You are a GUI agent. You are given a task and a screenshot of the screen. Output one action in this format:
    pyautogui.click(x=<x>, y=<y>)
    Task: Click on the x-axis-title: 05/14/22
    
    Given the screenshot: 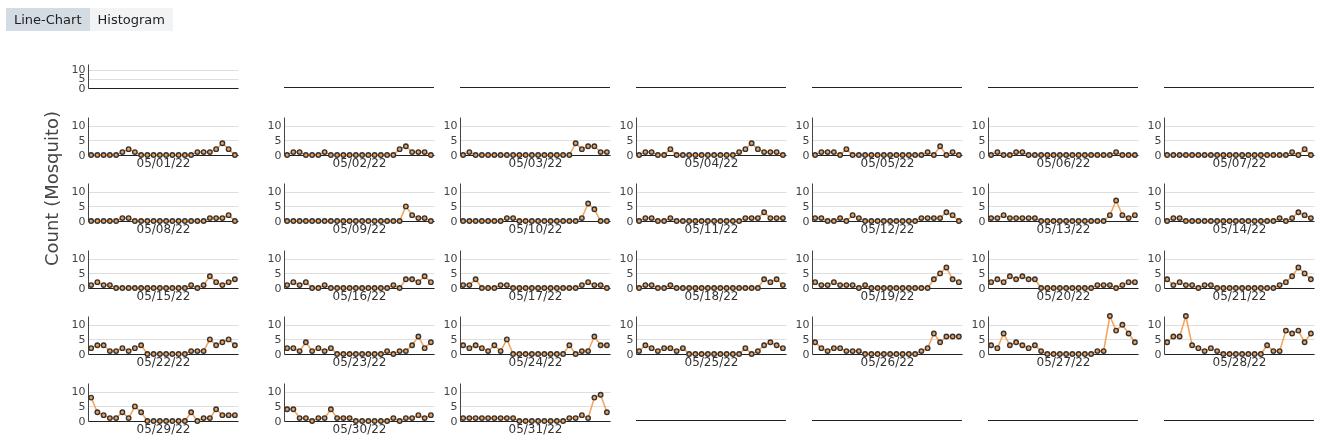 What is the action you would take?
    pyautogui.click(x=1239, y=228)
    